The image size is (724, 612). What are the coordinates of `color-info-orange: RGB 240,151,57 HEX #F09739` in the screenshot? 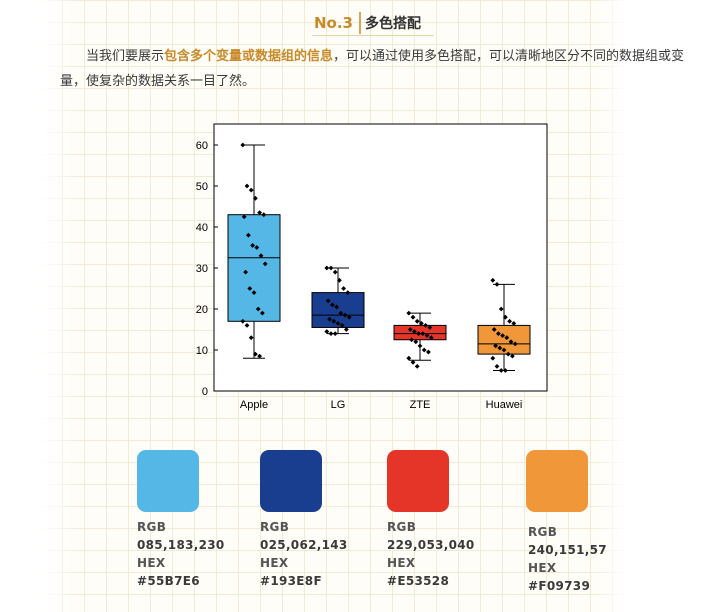 It's located at (567, 559).